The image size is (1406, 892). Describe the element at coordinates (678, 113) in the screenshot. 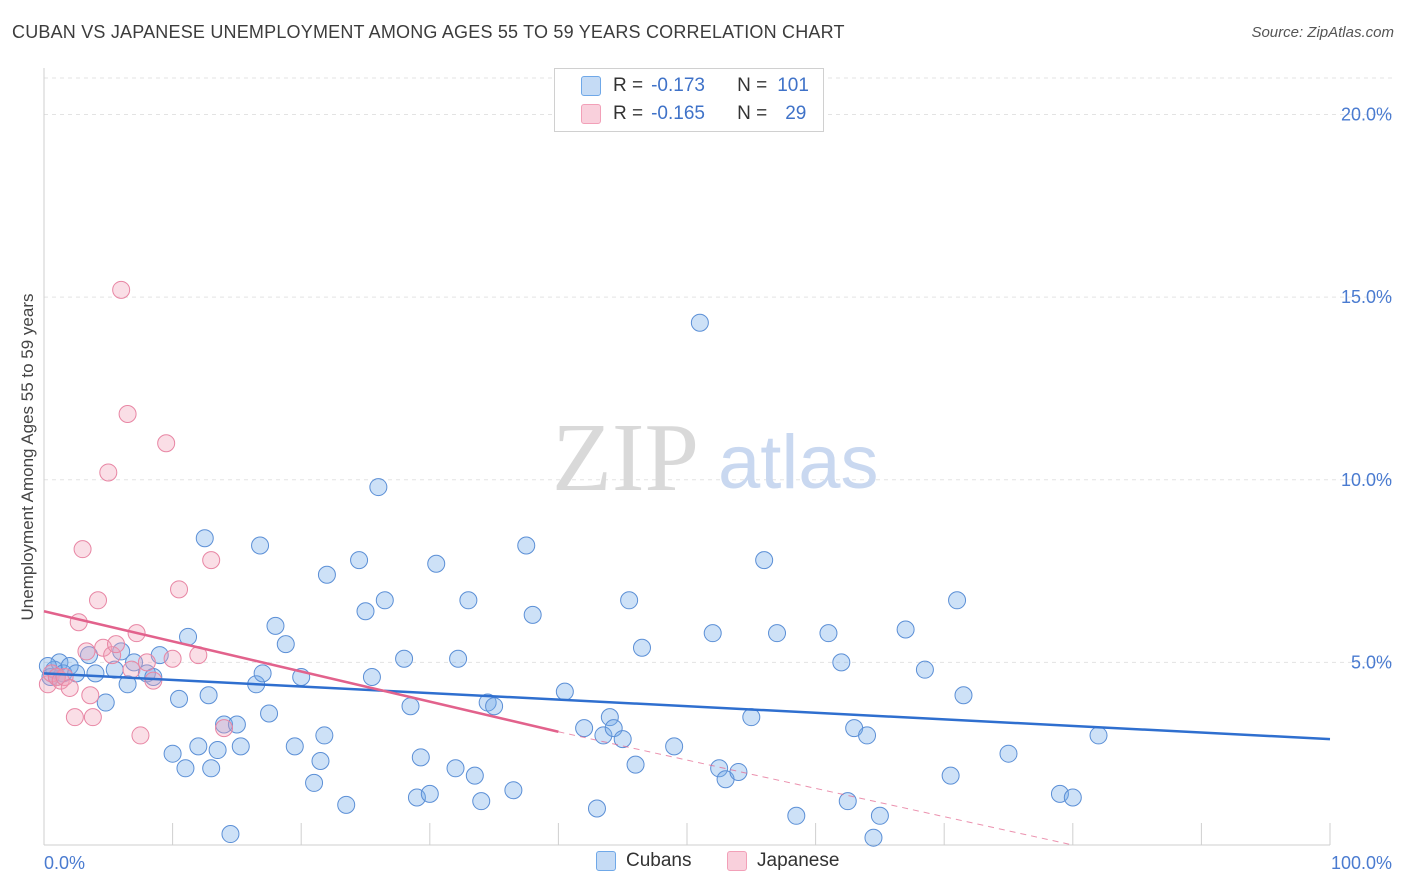

I see `legend-r-value: -0.165` at that location.